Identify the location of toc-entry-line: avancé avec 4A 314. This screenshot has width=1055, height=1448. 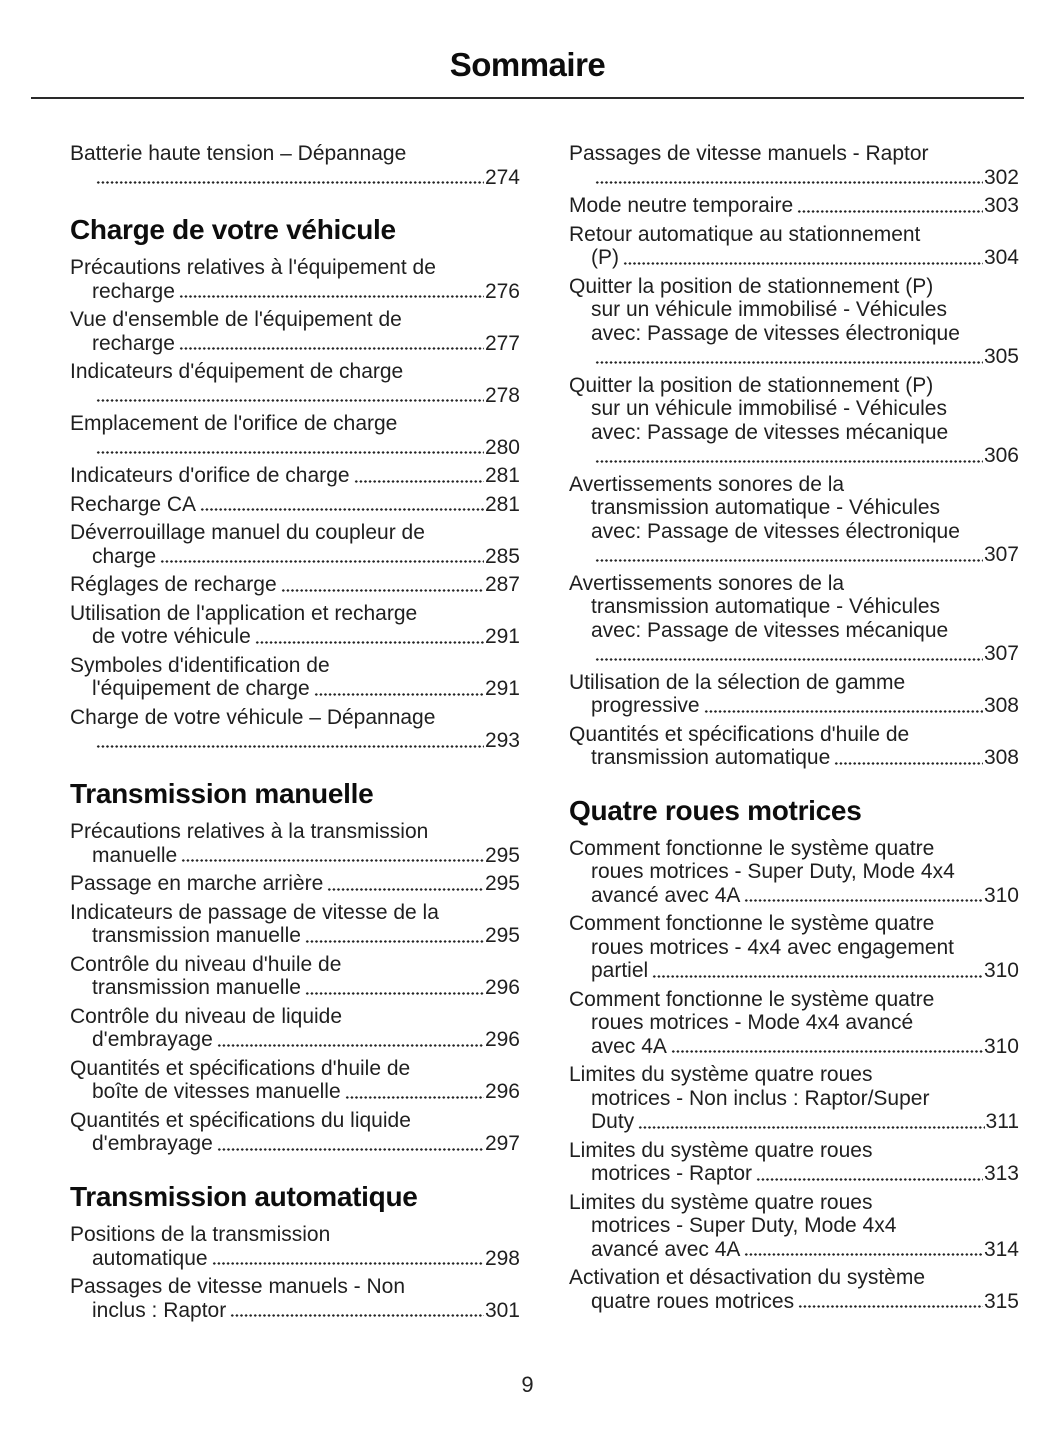
(794, 1250).